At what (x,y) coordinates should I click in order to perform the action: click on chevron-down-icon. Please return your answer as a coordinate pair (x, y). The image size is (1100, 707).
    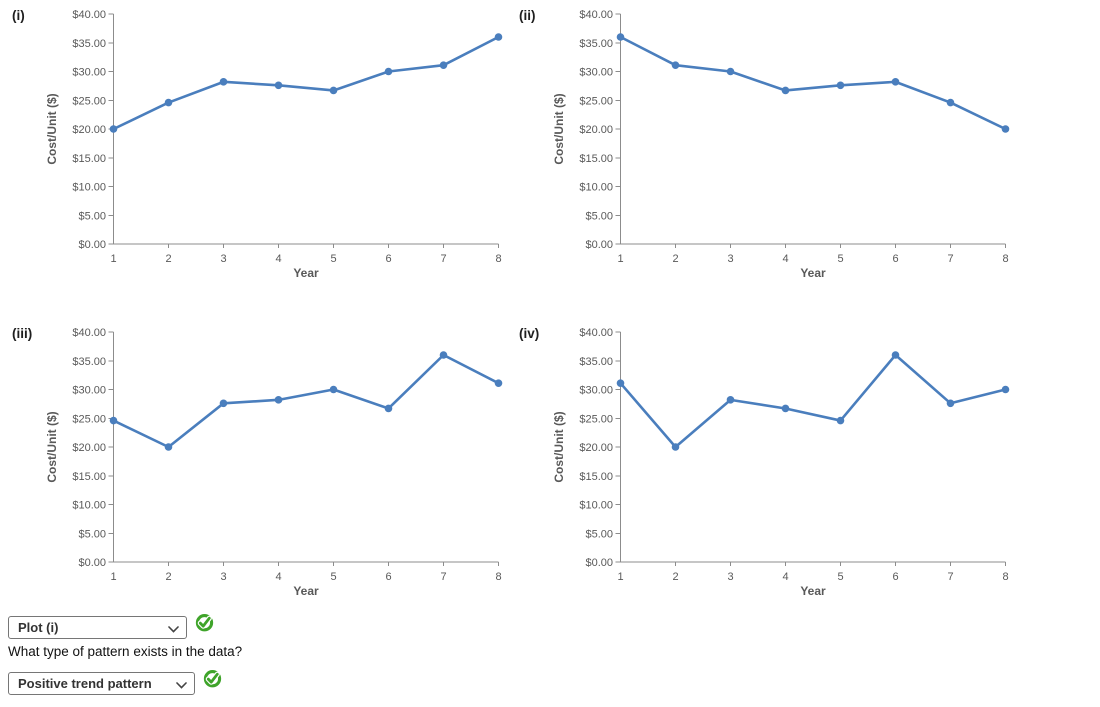
    Looking at the image, I should click on (181, 685).